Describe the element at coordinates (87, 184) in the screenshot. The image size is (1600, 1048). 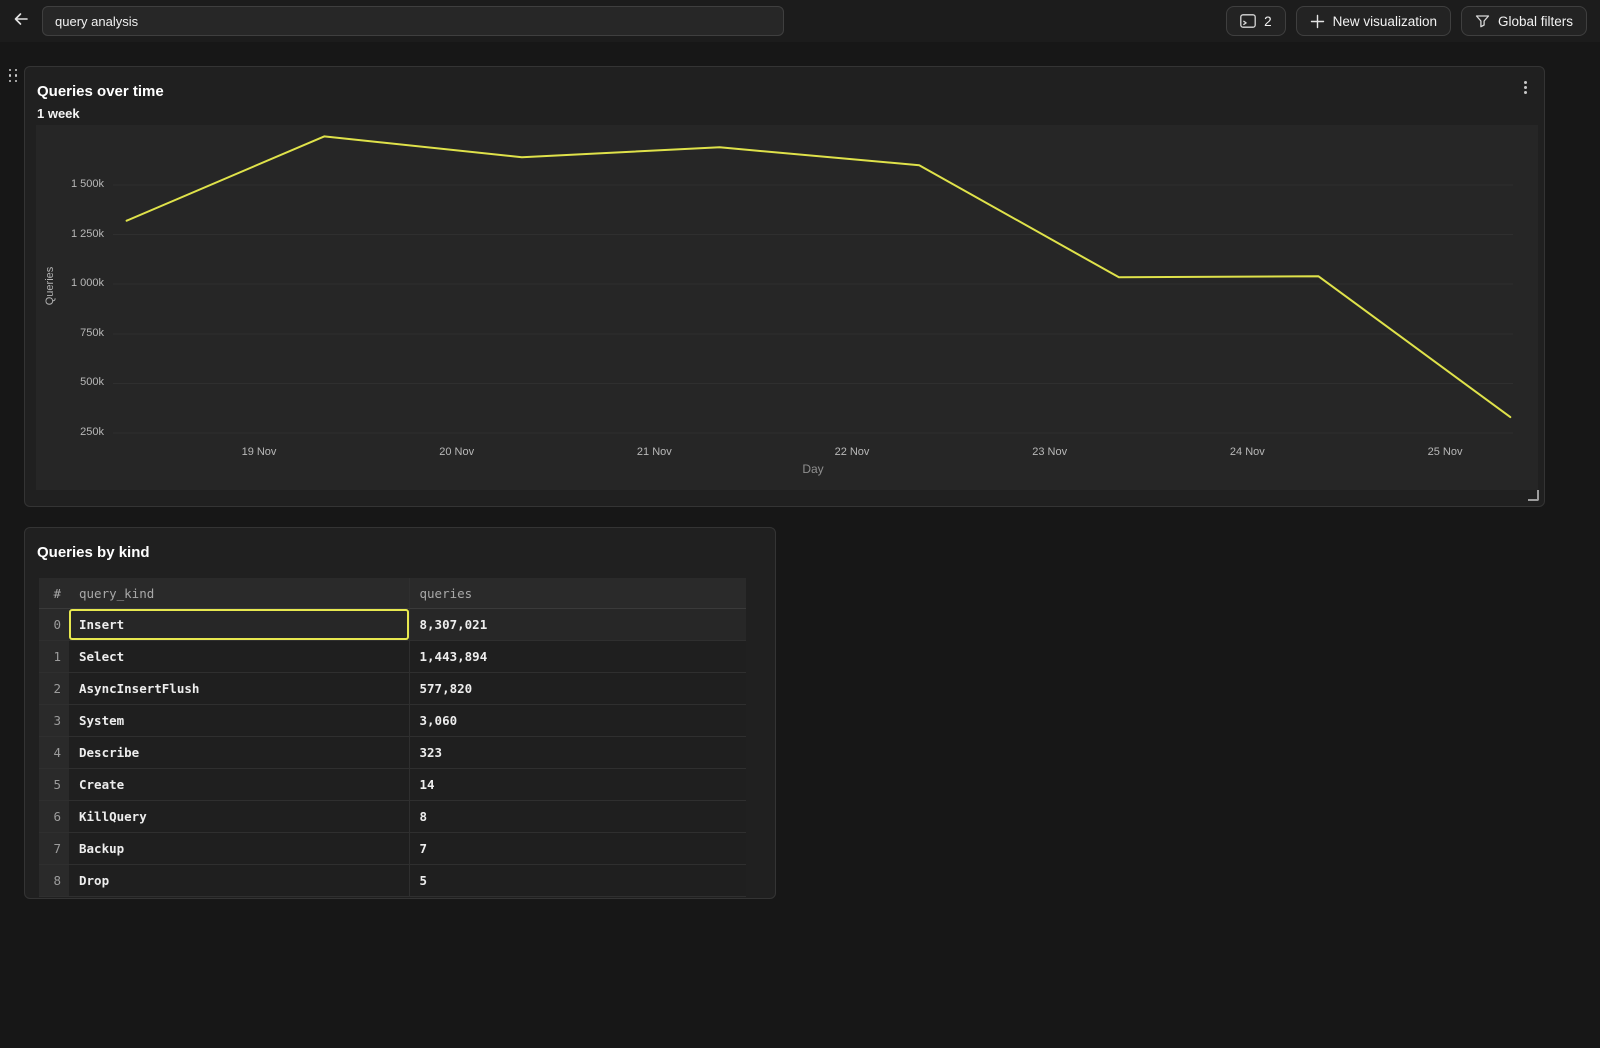
I see `y-tick-label: 1 500k` at that location.